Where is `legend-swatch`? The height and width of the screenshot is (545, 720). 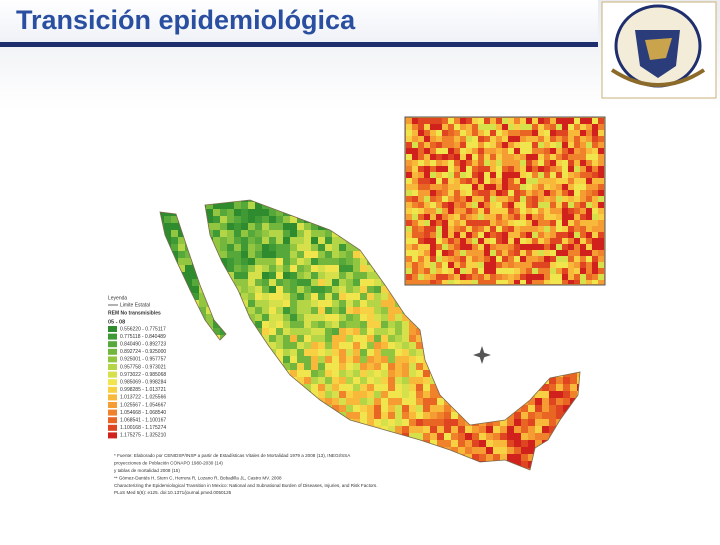
legend-swatch is located at coordinates (112, 329).